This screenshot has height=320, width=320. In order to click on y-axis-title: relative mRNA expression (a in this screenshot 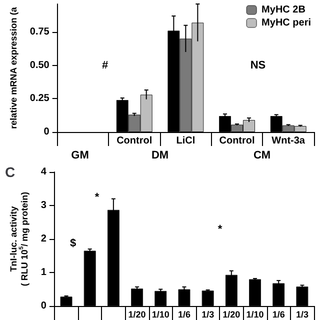, I will do `click(13, 67)`.